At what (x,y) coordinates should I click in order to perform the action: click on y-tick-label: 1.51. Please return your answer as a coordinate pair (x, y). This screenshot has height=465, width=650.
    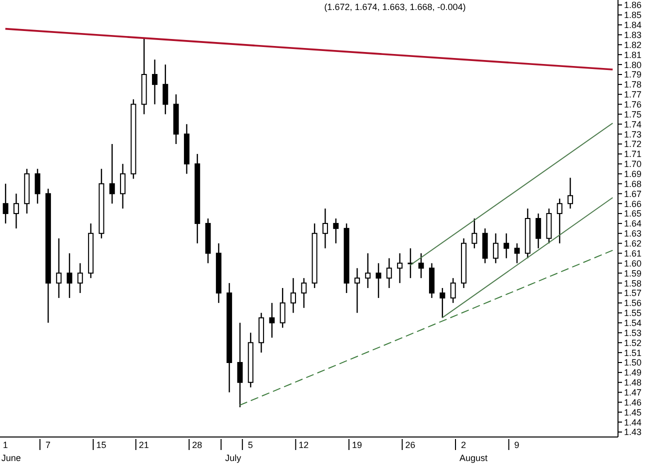
    Looking at the image, I should click on (633, 353).